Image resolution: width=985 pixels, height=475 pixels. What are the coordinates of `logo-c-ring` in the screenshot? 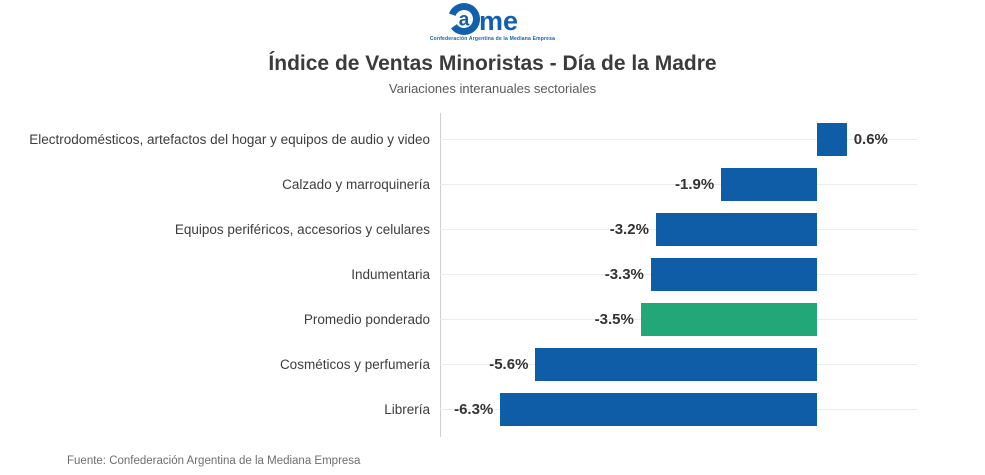 It's located at (463, 19).